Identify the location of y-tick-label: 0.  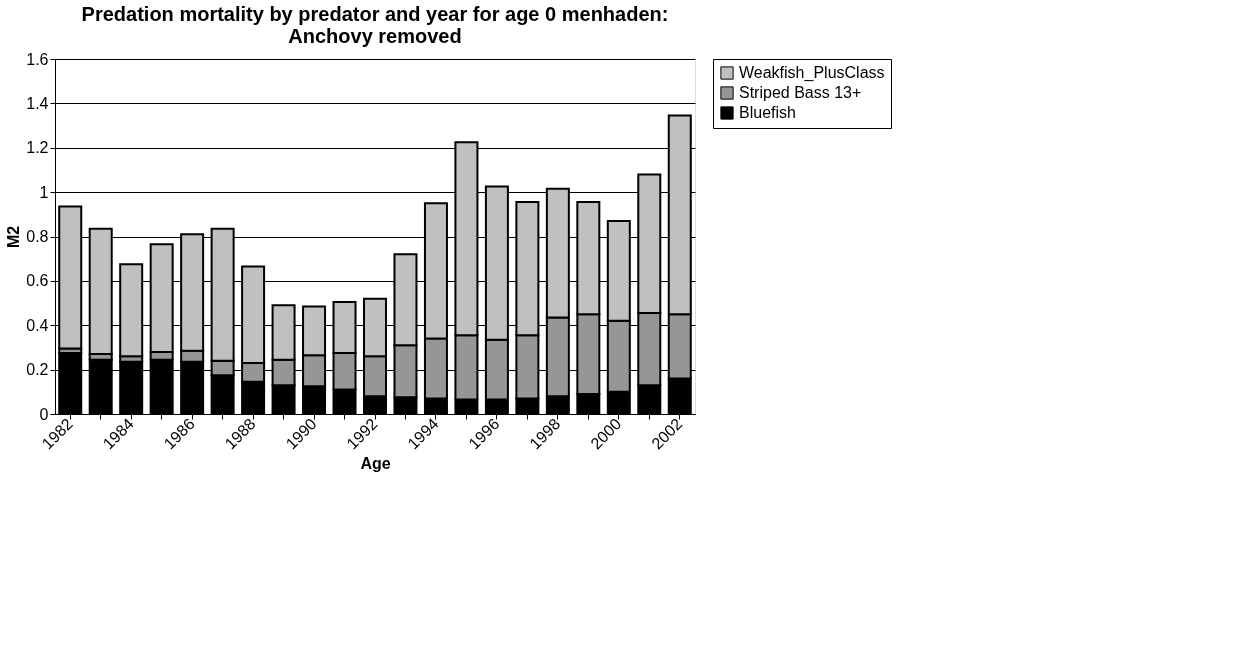
(44, 414).